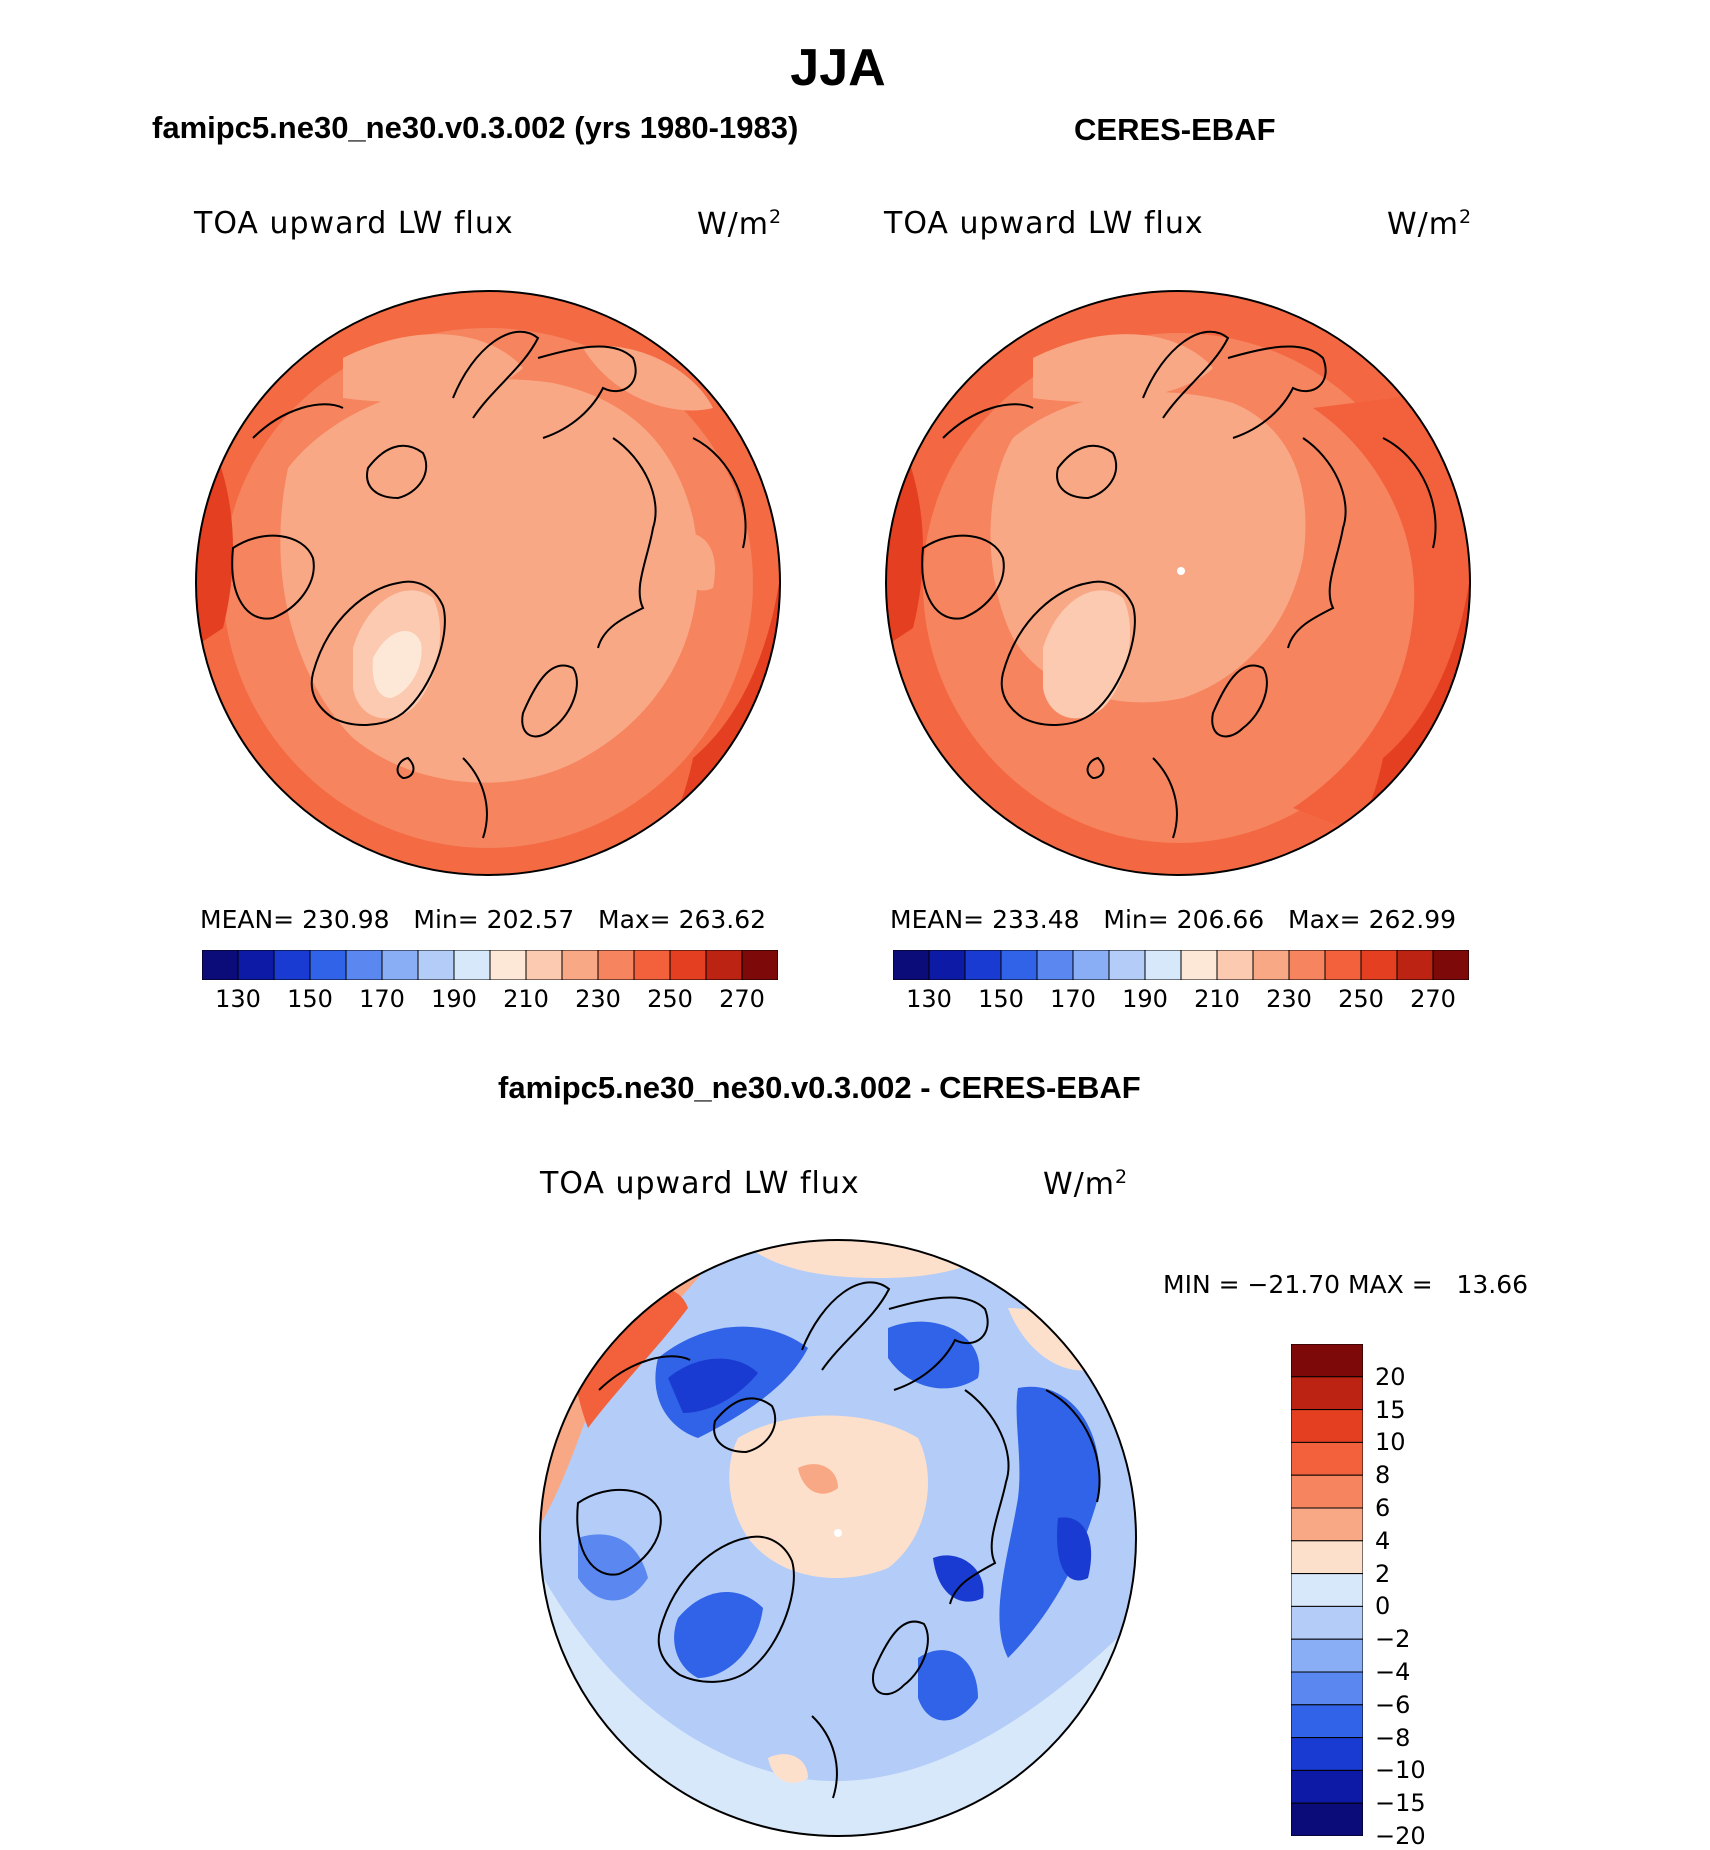 Image resolution: width=1710 pixels, height=1850 pixels. What do you see at coordinates (838, 1538) in the screenshot?
I see `polar-map-diff` at bounding box center [838, 1538].